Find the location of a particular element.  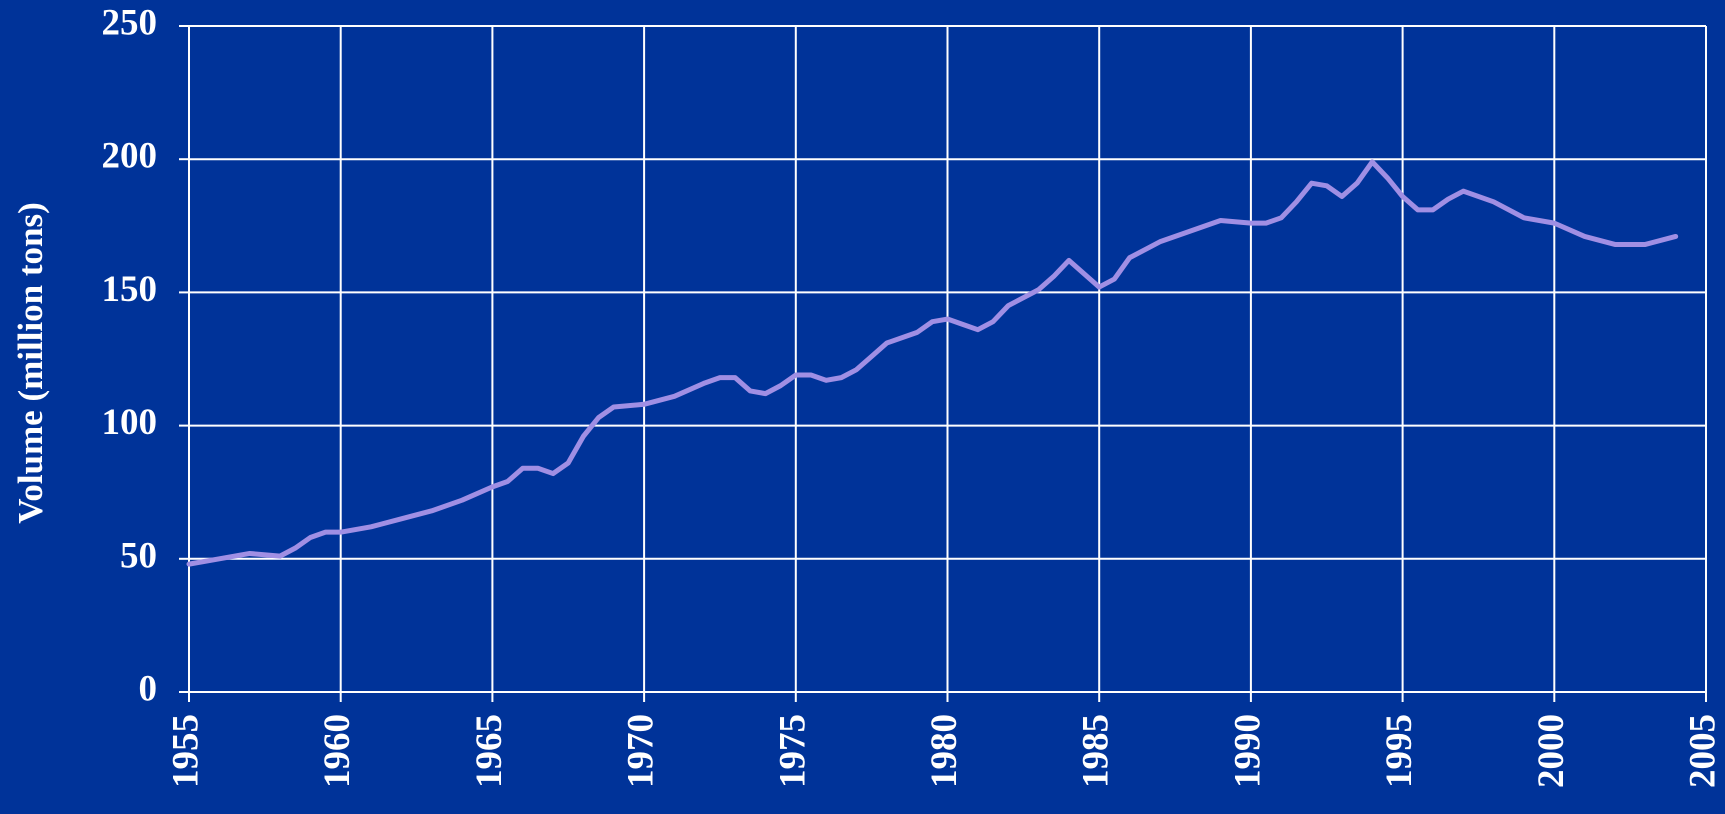

y-axis-label: Volume (million tons) is located at coordinates (30, 363).